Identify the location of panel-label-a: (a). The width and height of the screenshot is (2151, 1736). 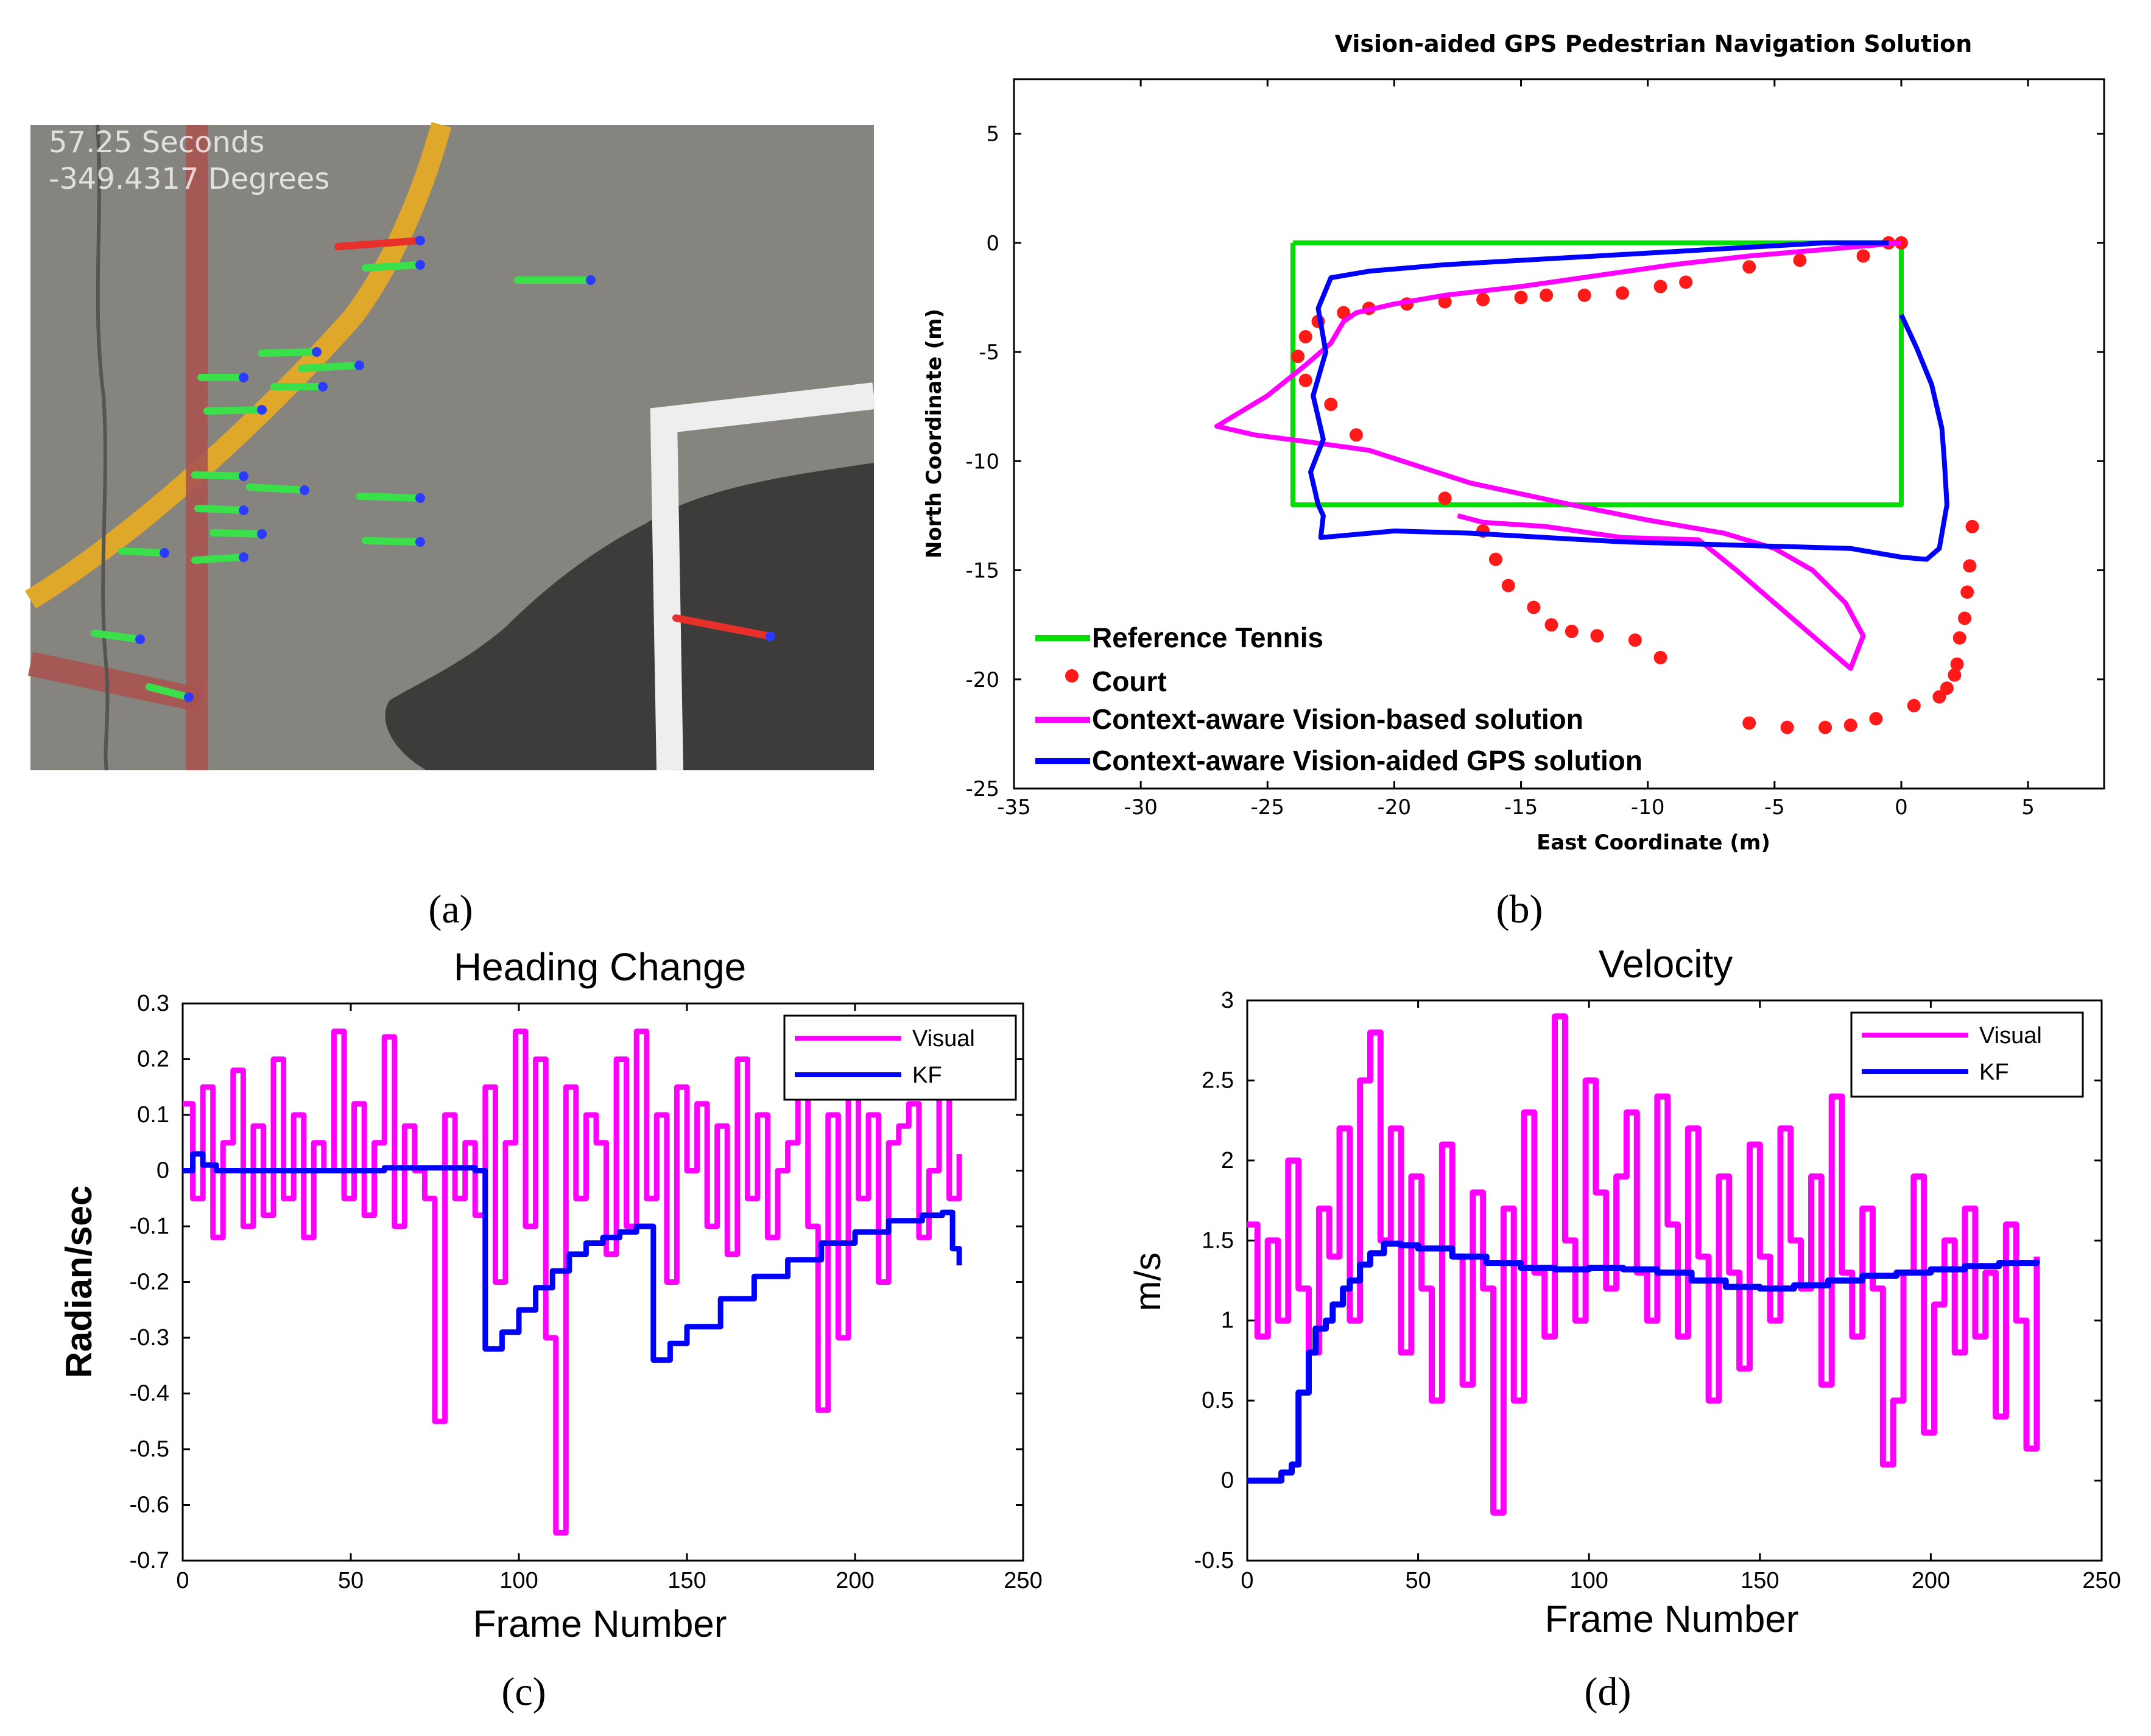
(450, 909).